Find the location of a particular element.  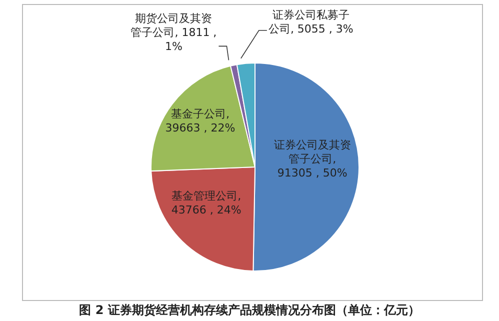

slice-label: 证券公司私募子公司, 5055 , 3% is located at coordinates (311, 22).